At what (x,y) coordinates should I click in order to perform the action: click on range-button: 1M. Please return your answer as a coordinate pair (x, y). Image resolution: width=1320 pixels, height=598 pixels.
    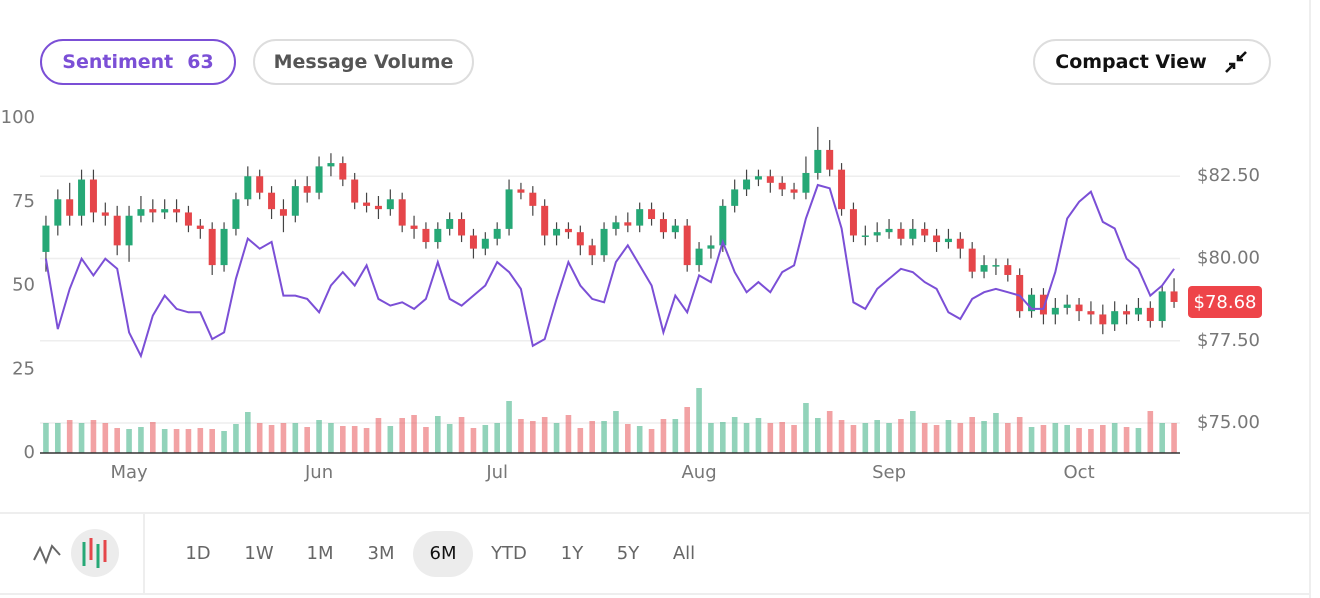
    Looking at the image, I should click on (320, 553).